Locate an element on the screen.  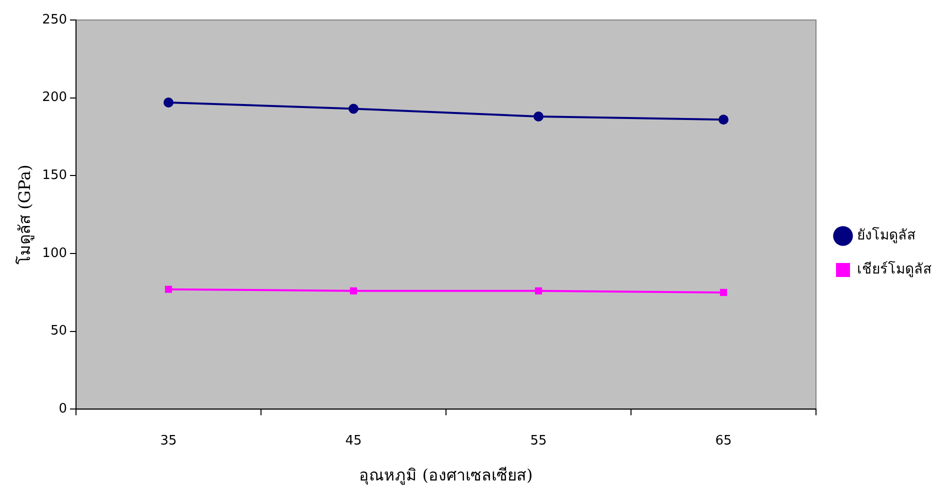
legend-label: เชียร์โมดูลัส is located at coordinates (894, 269).